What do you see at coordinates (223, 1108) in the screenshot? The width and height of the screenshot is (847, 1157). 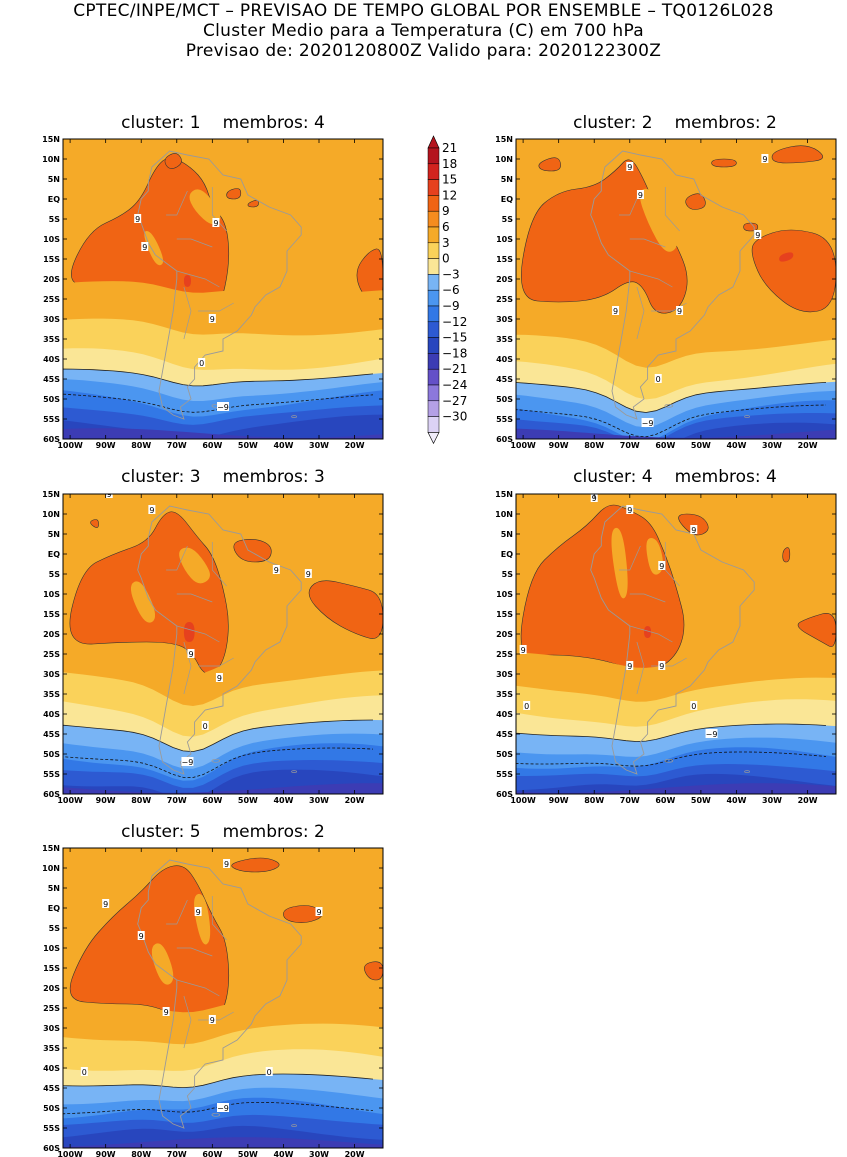 I see `contour-label: −9` at bounding box center [223, 1108].